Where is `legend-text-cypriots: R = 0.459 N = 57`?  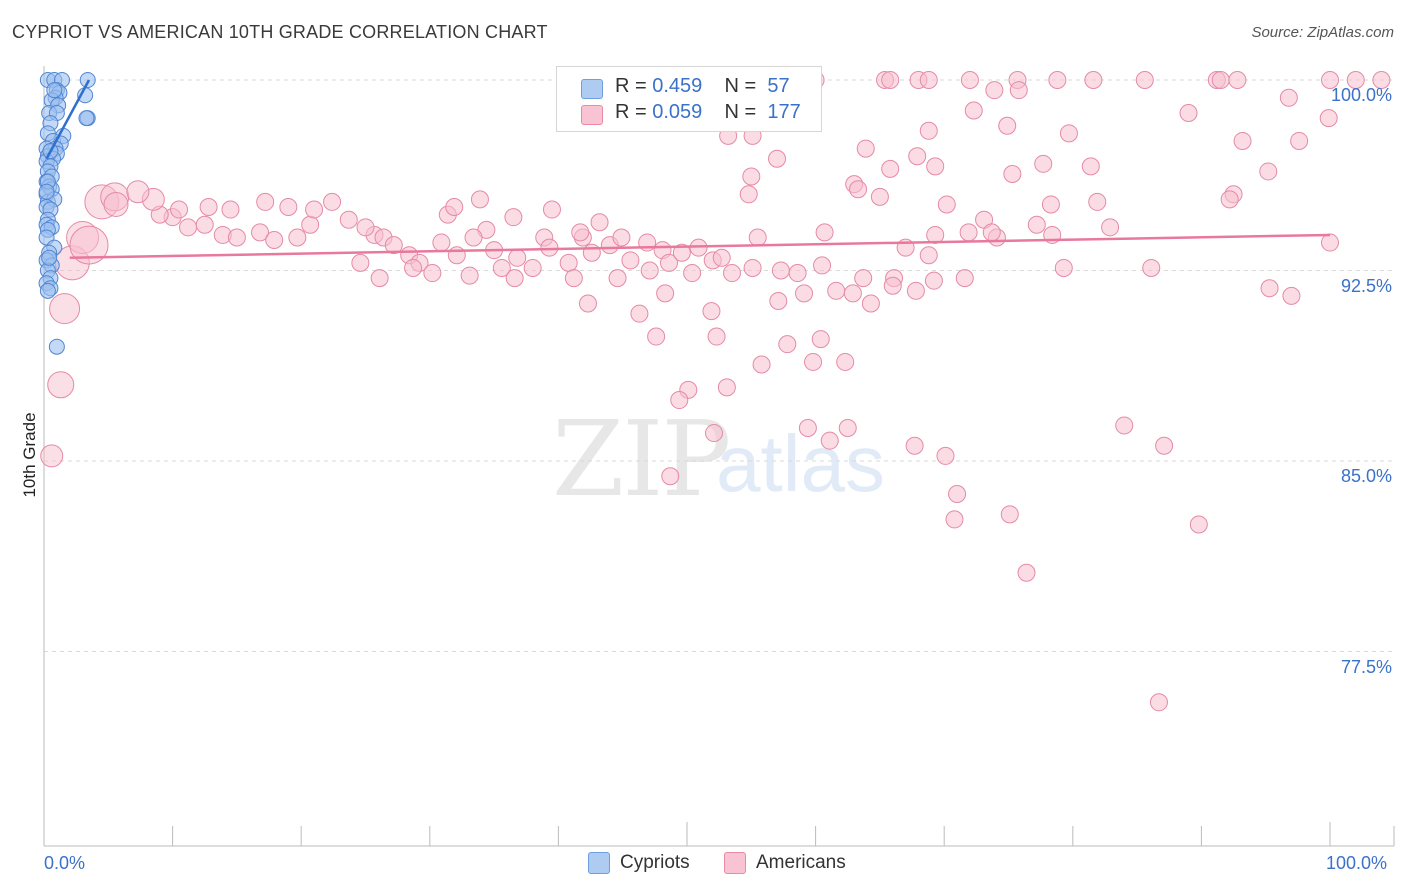 legend-text-cypriots: R = 0.459 N = 57 is located at coordinates (702, 86).